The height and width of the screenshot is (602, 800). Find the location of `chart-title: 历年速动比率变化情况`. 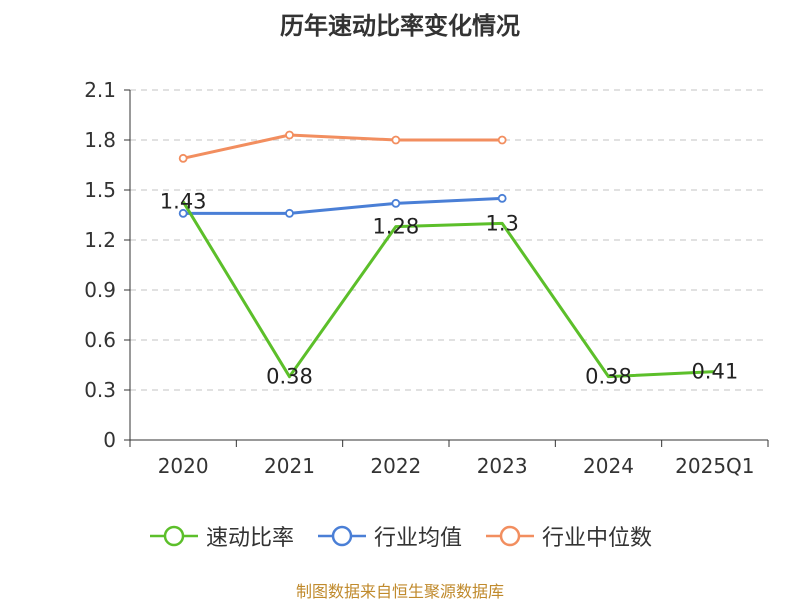

chart-title: 历年速动比率变化情况 is located at coordinates (400, 26).